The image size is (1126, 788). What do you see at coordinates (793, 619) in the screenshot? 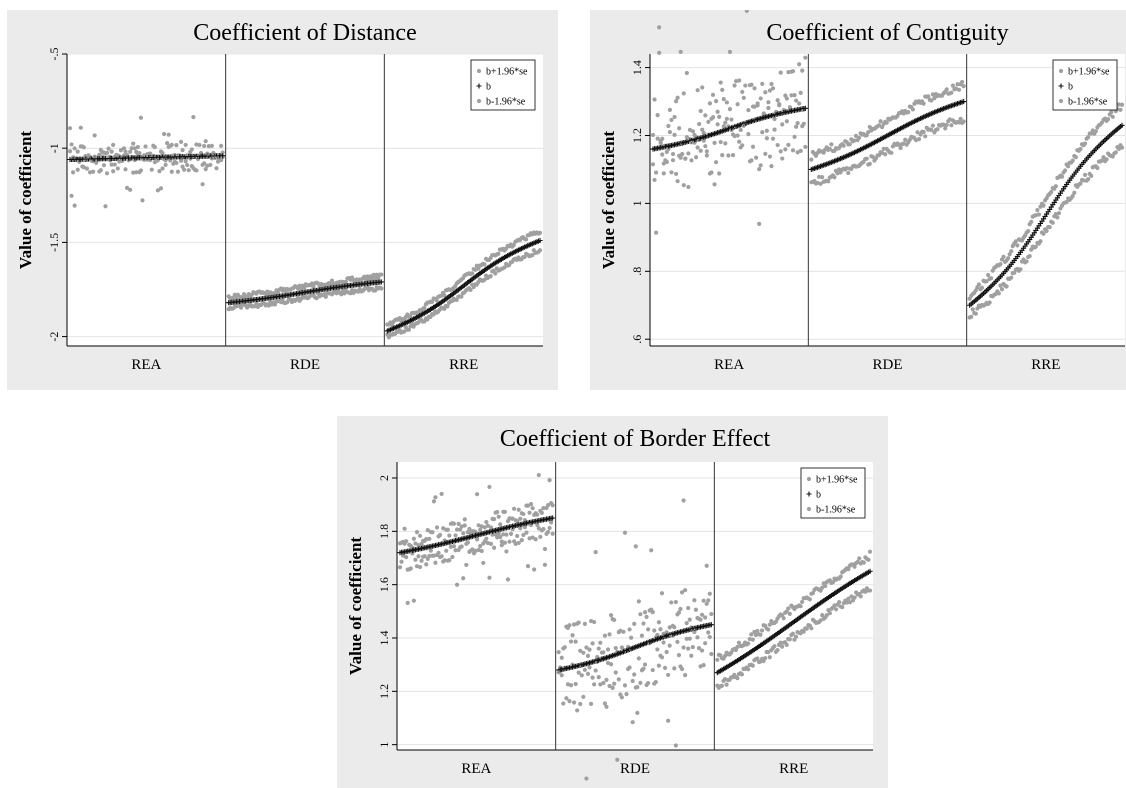
I see `group-points-rre` at bounding box center [793, 619].